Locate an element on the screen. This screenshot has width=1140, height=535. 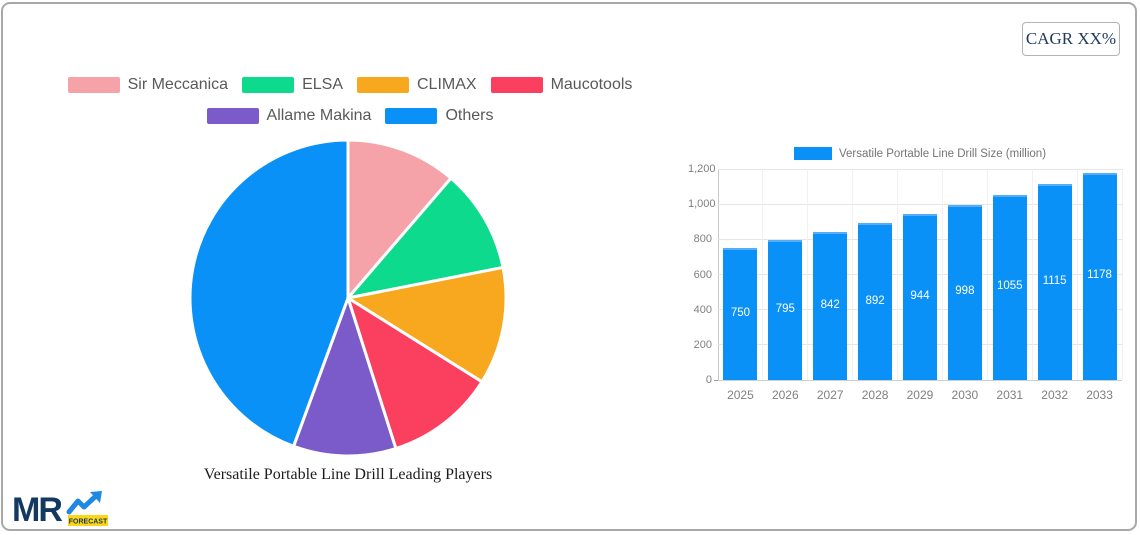
legend-label: ELSA is located at coordinates (322, 84).